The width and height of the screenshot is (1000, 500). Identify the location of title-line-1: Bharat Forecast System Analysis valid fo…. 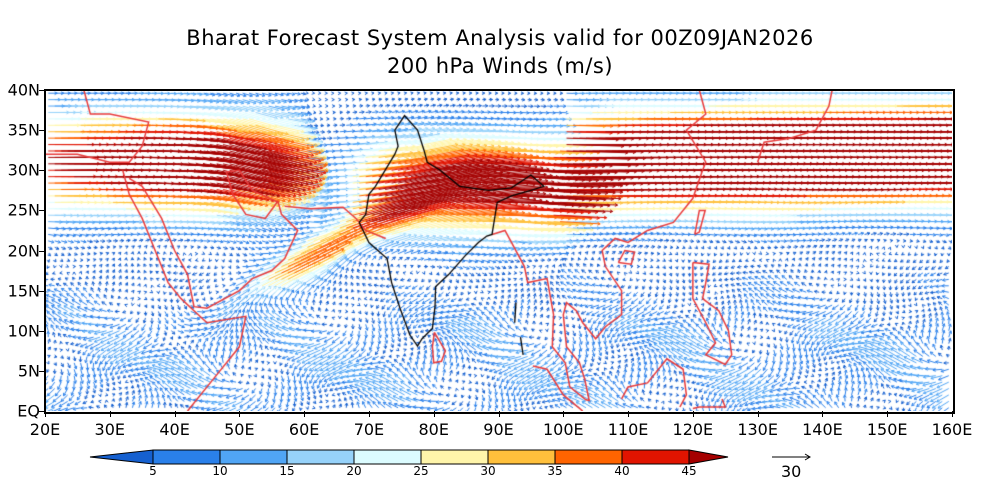
(500, 38).